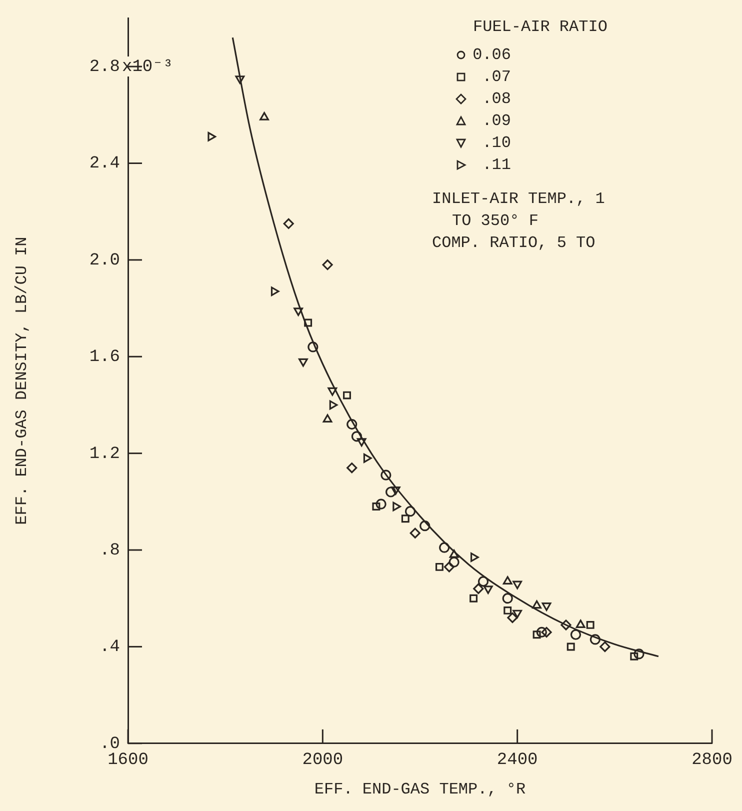  I want to click on annotation: TO 350° F, so click(495, 222).